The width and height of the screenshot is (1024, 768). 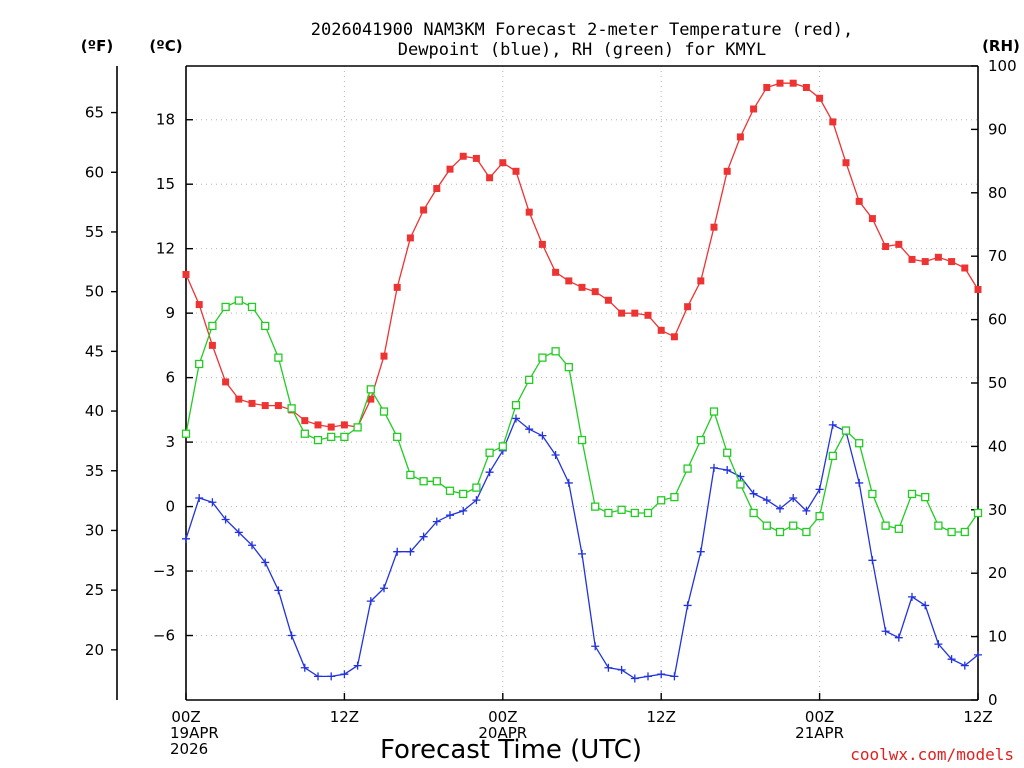 What do you see at coordinates (170, 313) in the screenshot?
I see `celsius-tick-label: 9` at bounding box center [170, 313].